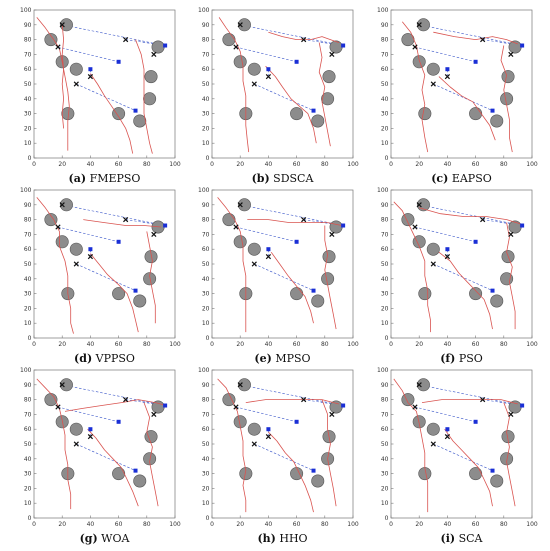  I want to click on panel-caption: (c) EAPSO, so click(461, 178).